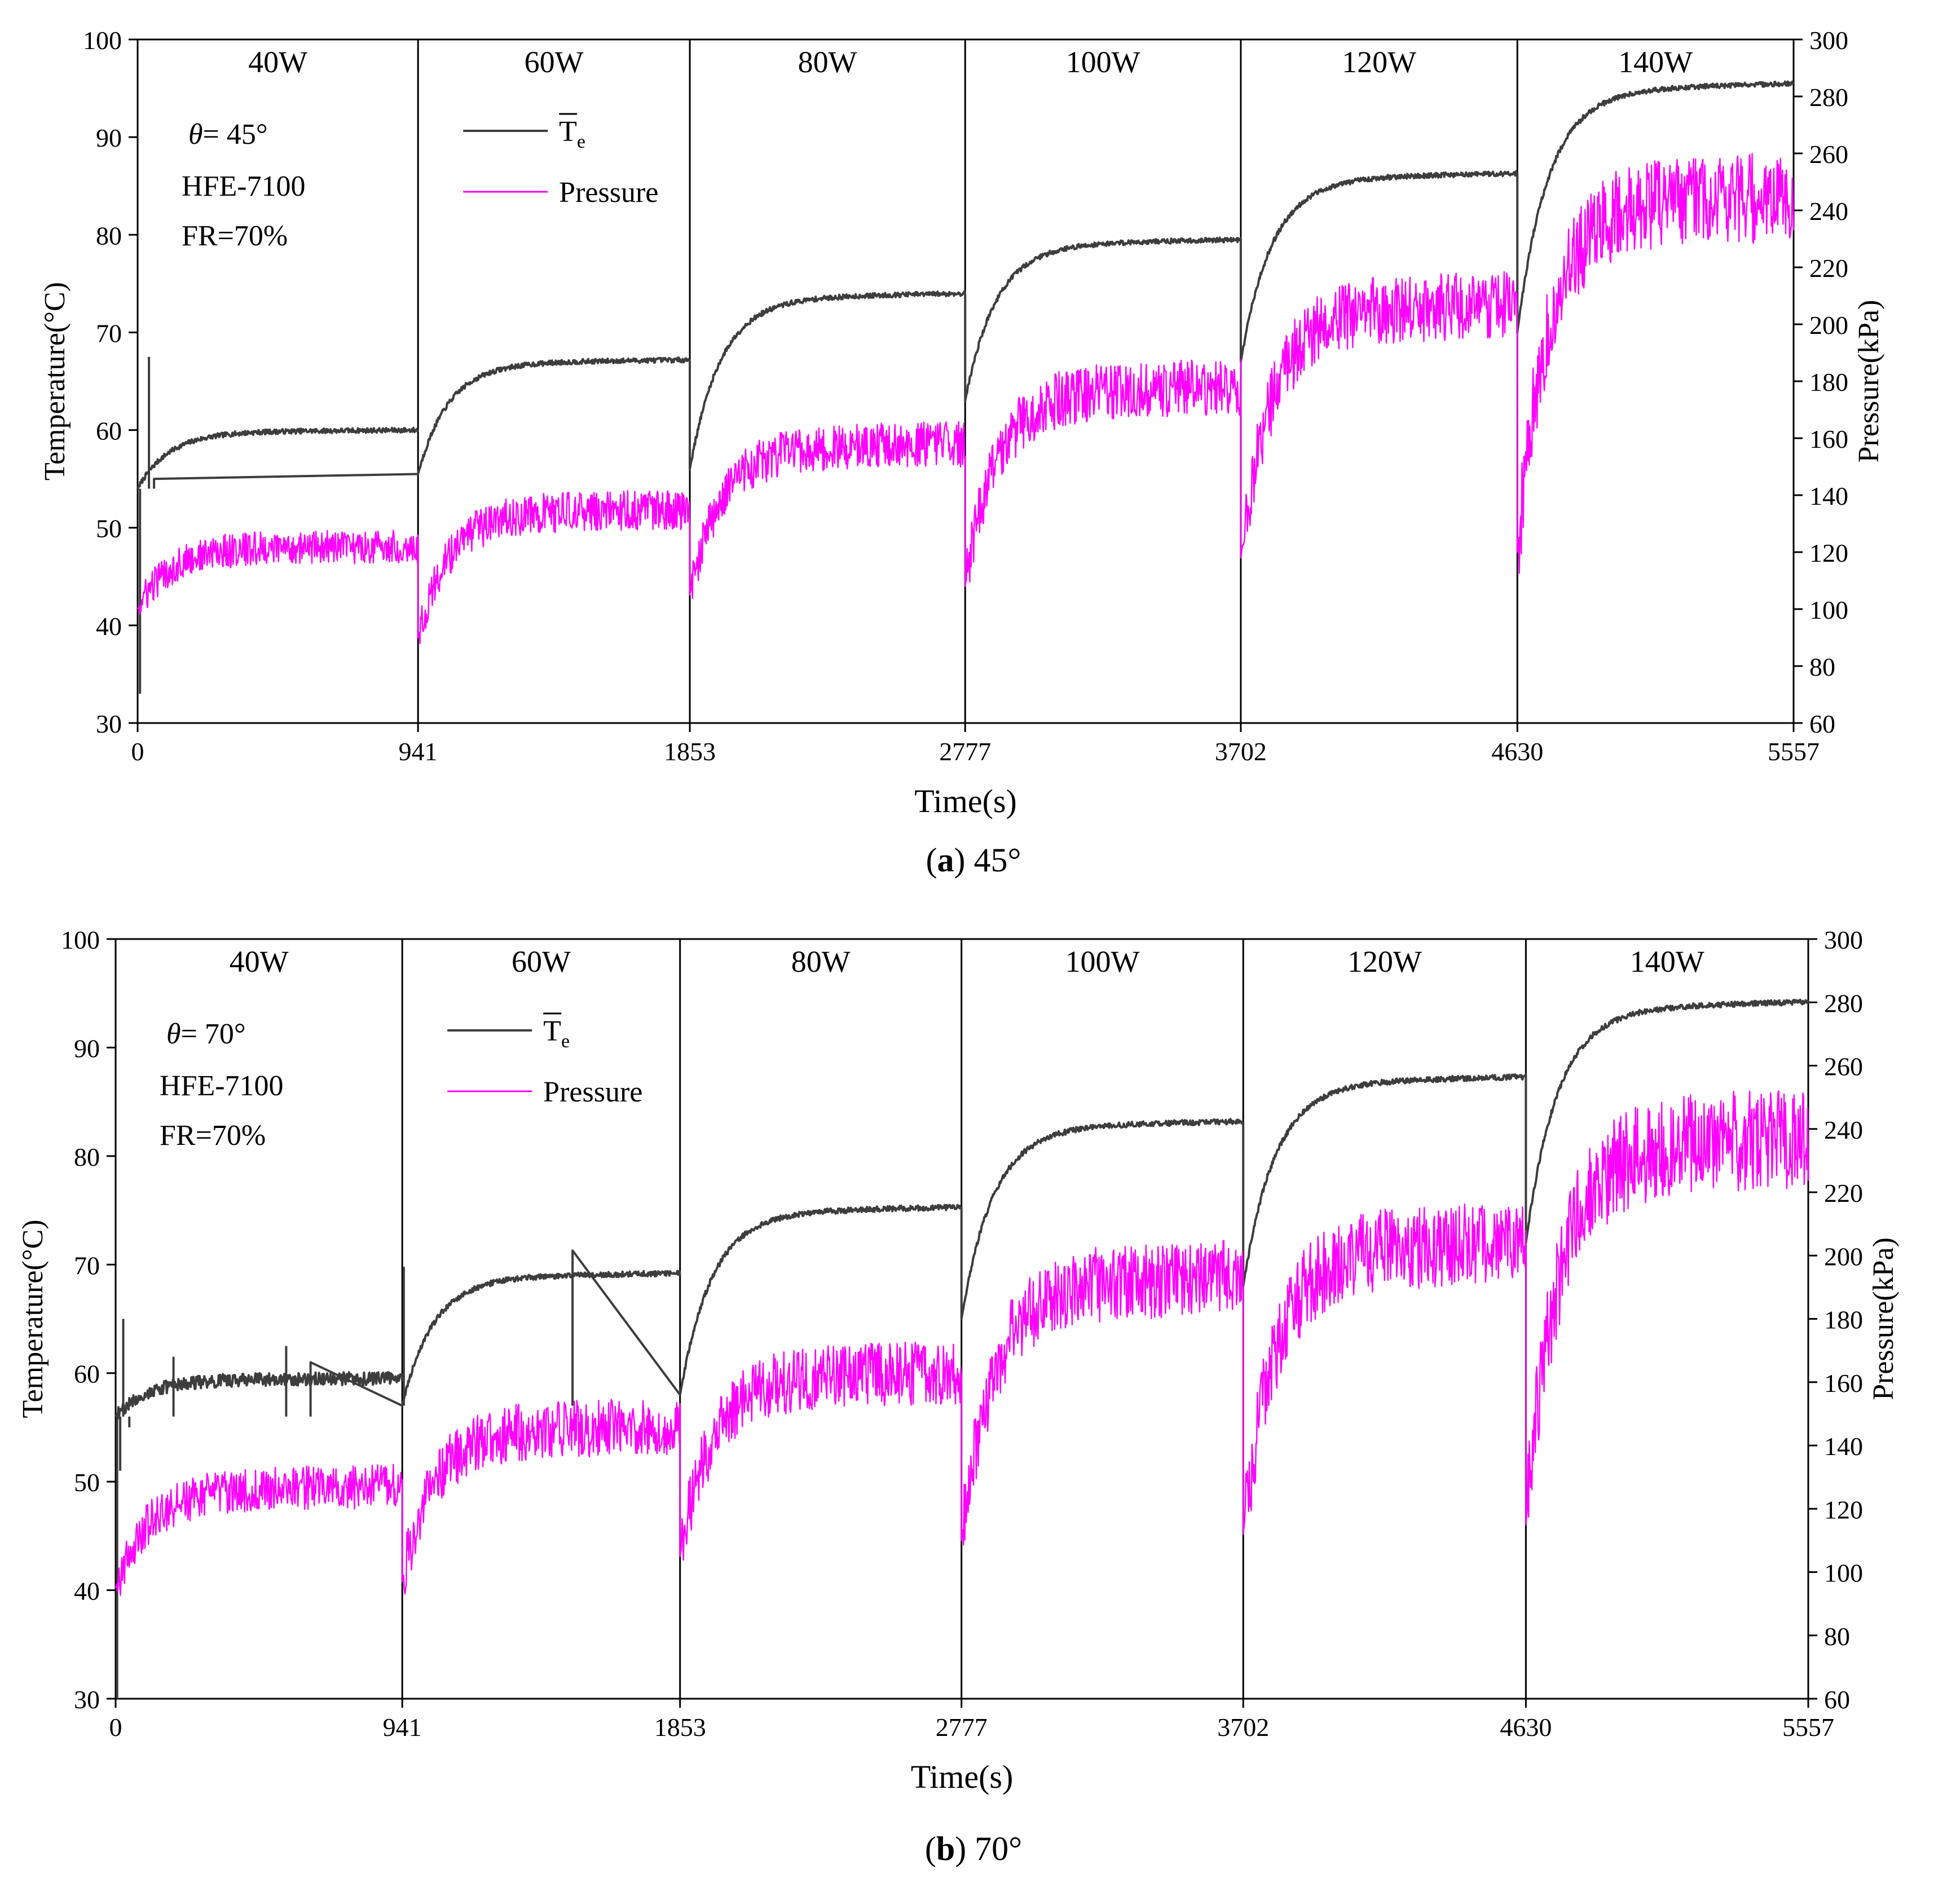 The image size is (1947, 1904). What do you see at coordinates (228, 134) in the screenshot?
I see `annotation-theta: θ= 45°` at bounding box center [228, 134].